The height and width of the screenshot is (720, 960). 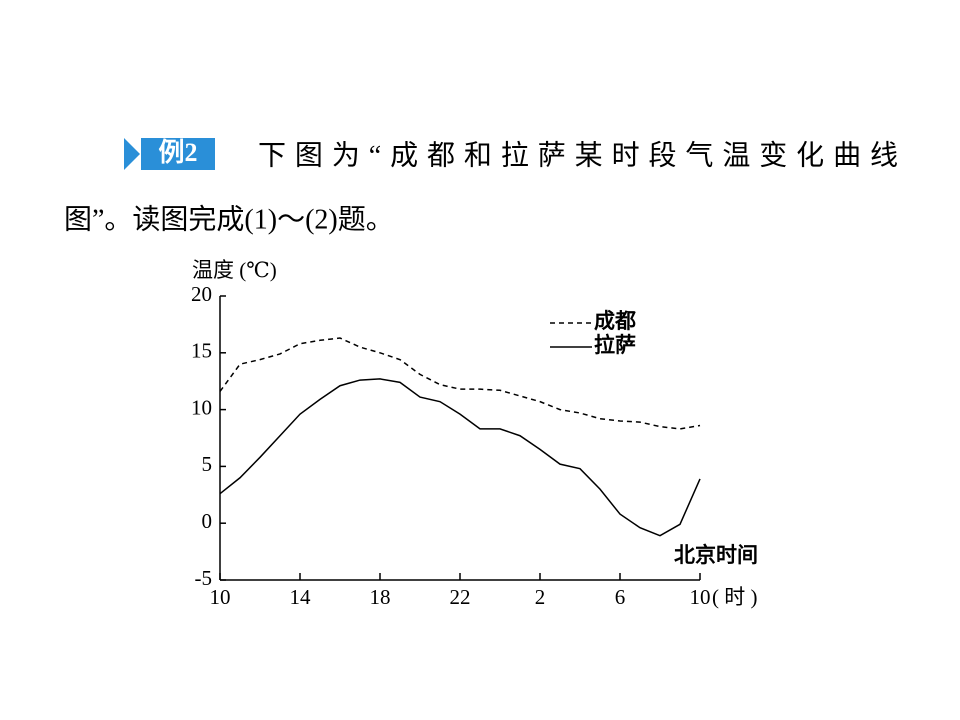 I want to click on y-tick-label: 0, so click(x=207, y=521).